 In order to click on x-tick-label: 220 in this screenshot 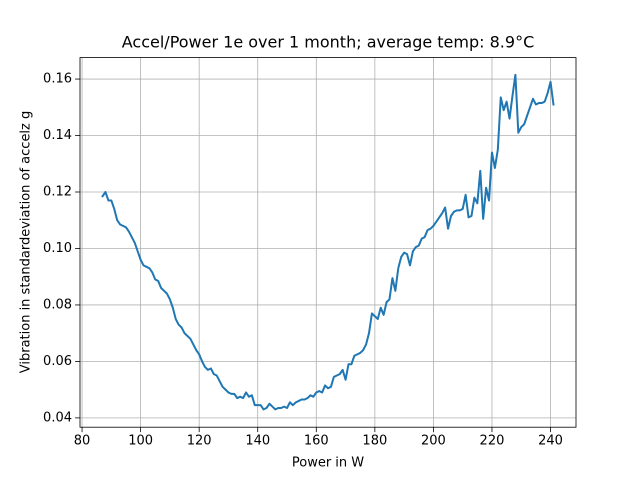, I will do `click(492, 441)`.